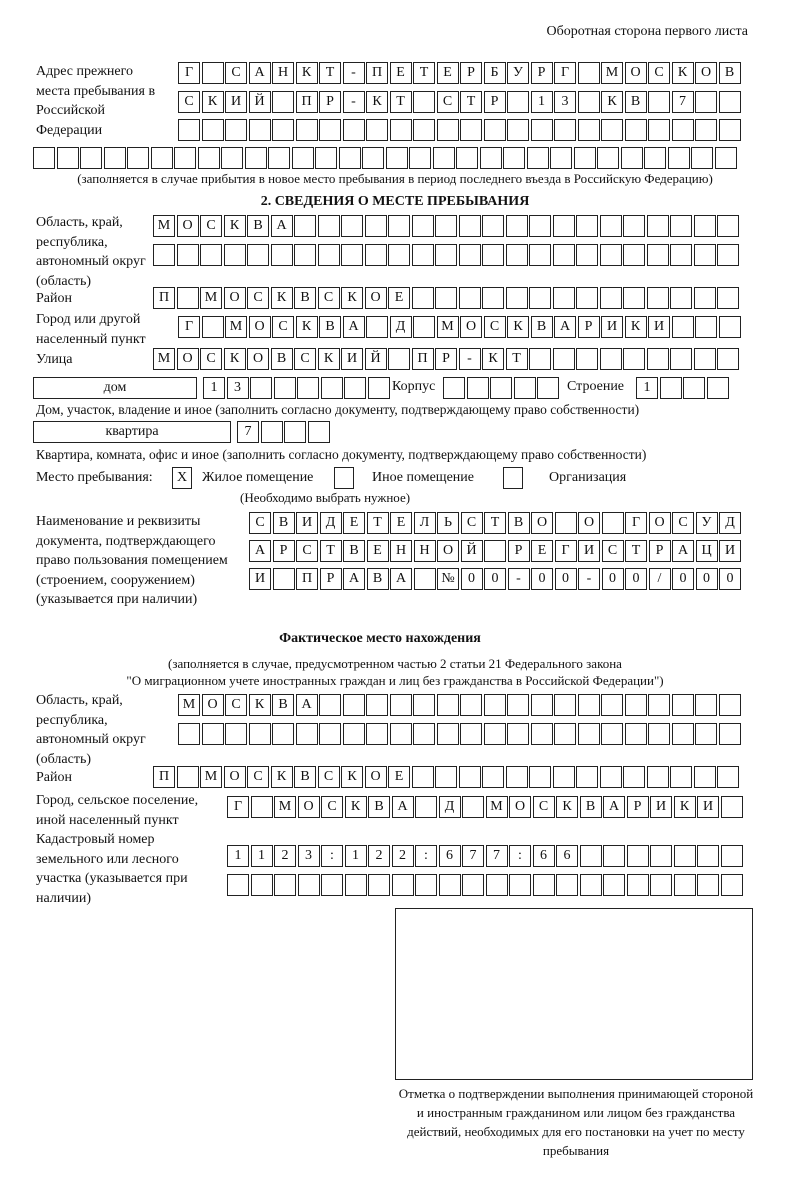  I want to click on char-cell: 1, so click(541, 102).